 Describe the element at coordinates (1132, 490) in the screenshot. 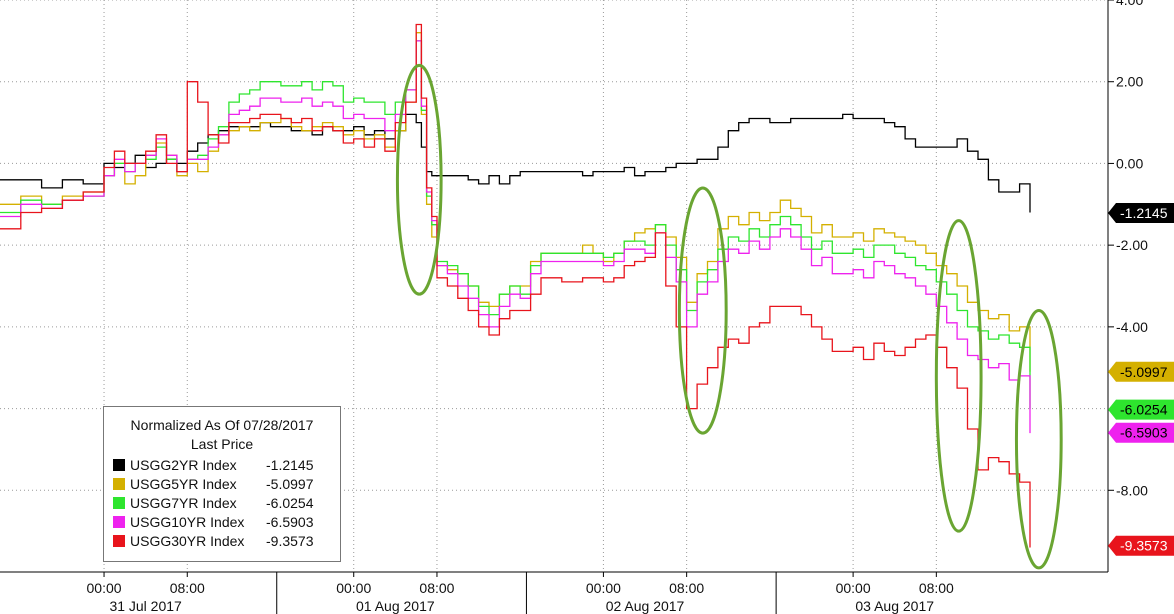

I see `y-tick-label: -8.00` at that location.